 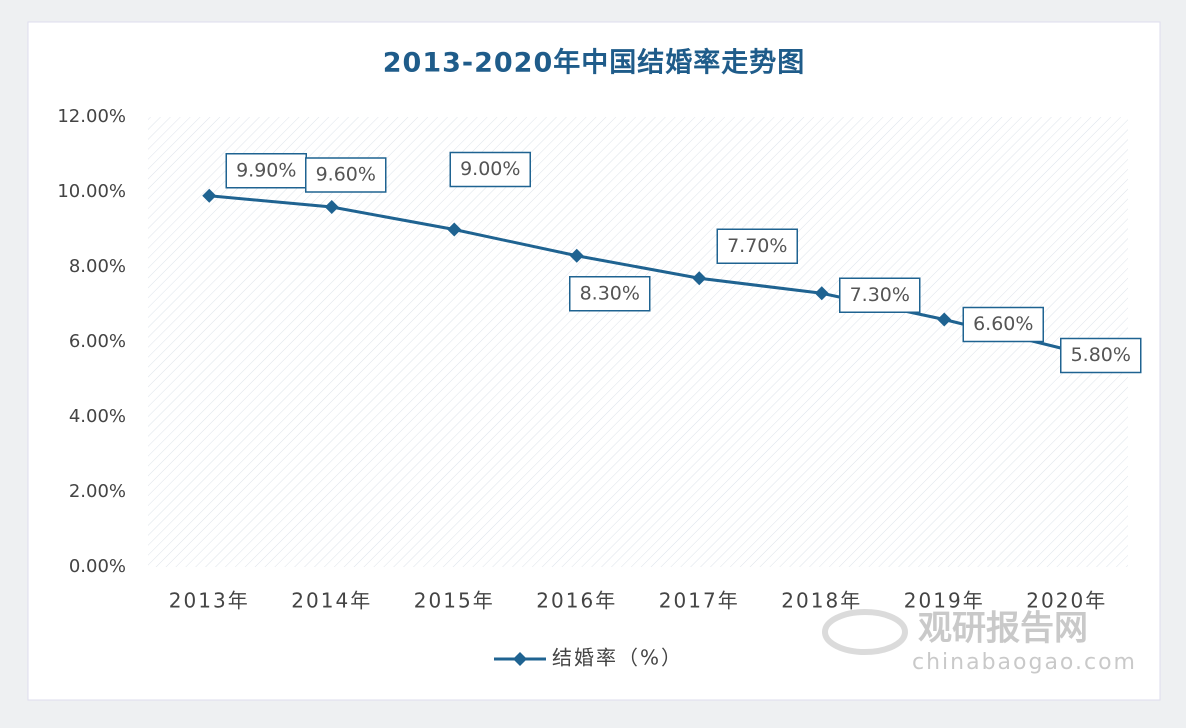 I want to click on y-tick-label: 10.00%, so click(x=91, y=191).